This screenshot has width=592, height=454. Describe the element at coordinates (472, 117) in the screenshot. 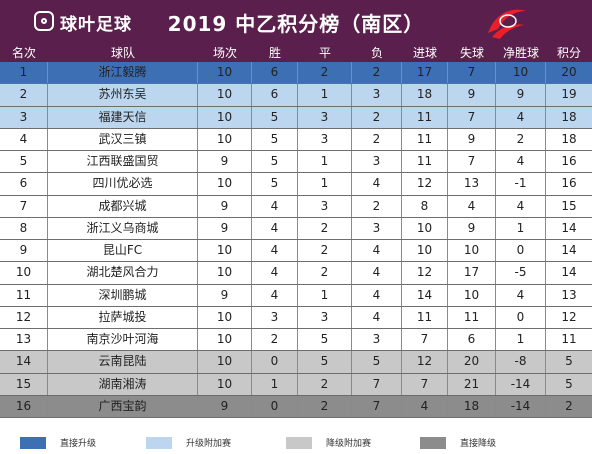

I see `cell-goals-against: 7` at that location.